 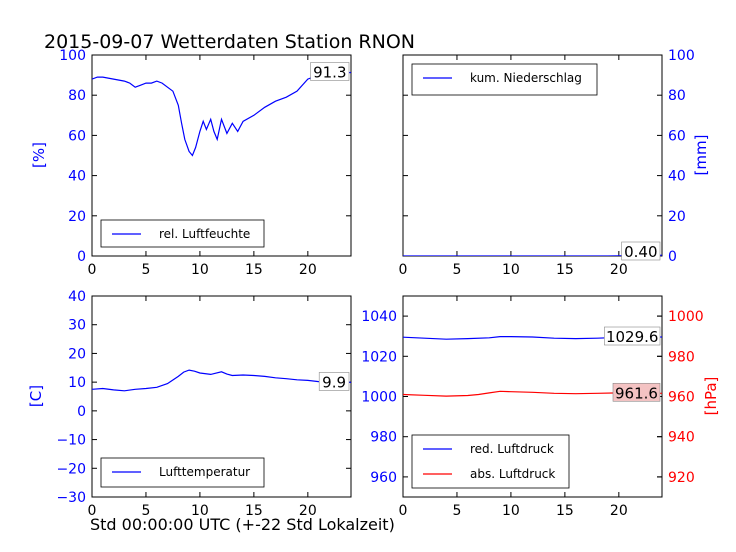 I want to click on last-value-label: 1029.6, so click(x=632, y=337).